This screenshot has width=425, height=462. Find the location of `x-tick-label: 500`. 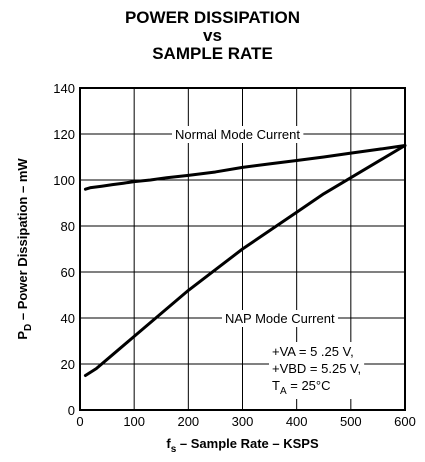

x-tick-label: 500 is located at coordinates (351, 421).